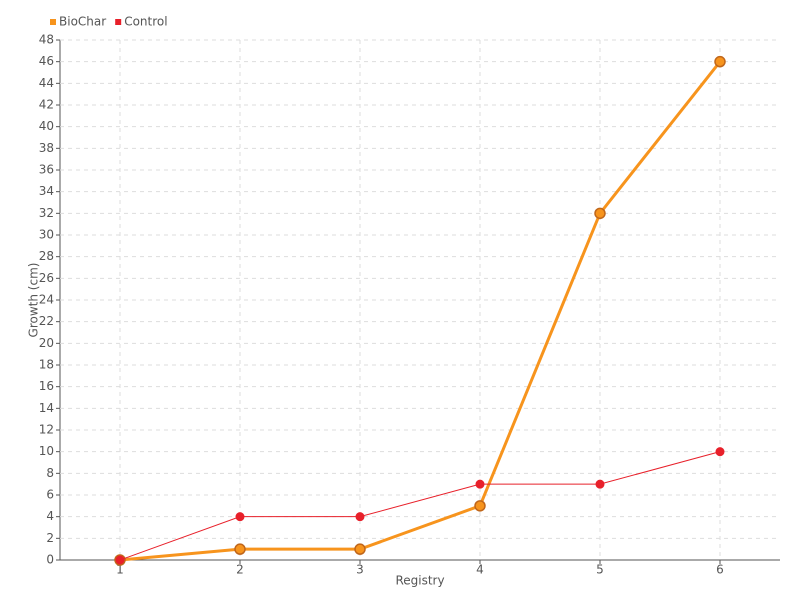 The image size is (800, 600). Describe the element at coordinates (420, 506) in the screenshot. I see `series-line` at that location.